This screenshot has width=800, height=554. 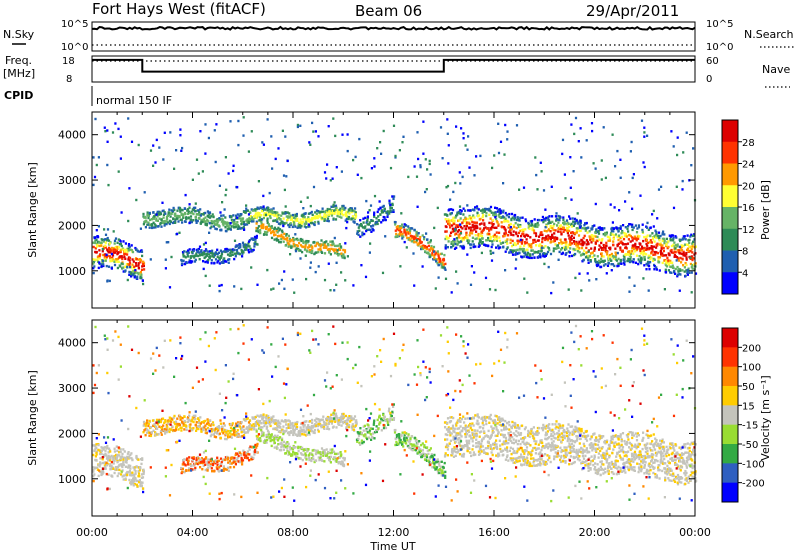 What do you see at coordinates (712, 61) in the screenshot?
I see `nave-tick-high: 60` at bounding box center [712, 61].